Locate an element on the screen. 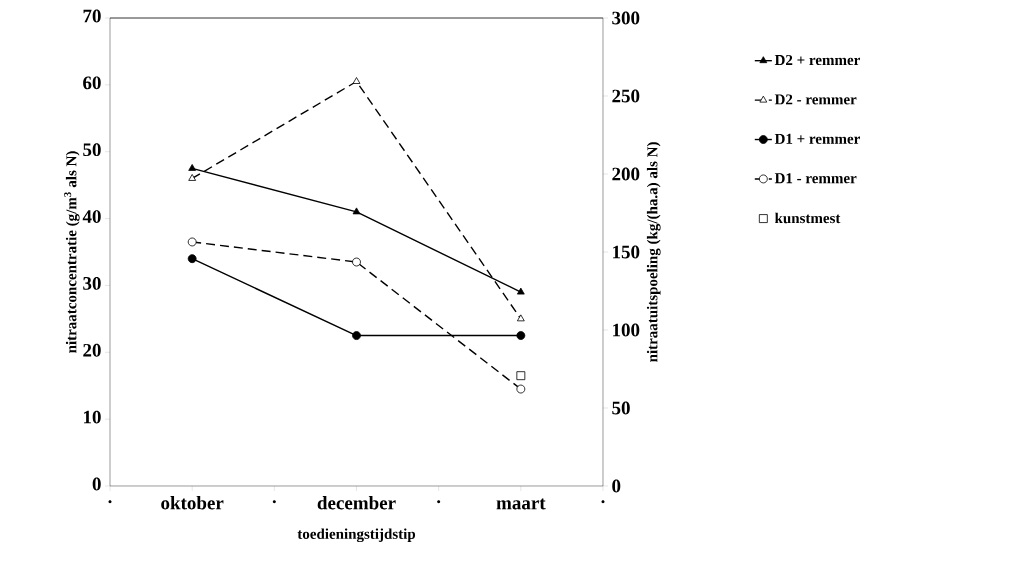 This screenshot has height=562, width=1013. y-tick-label: 30 is located at coordinates (92, 283).